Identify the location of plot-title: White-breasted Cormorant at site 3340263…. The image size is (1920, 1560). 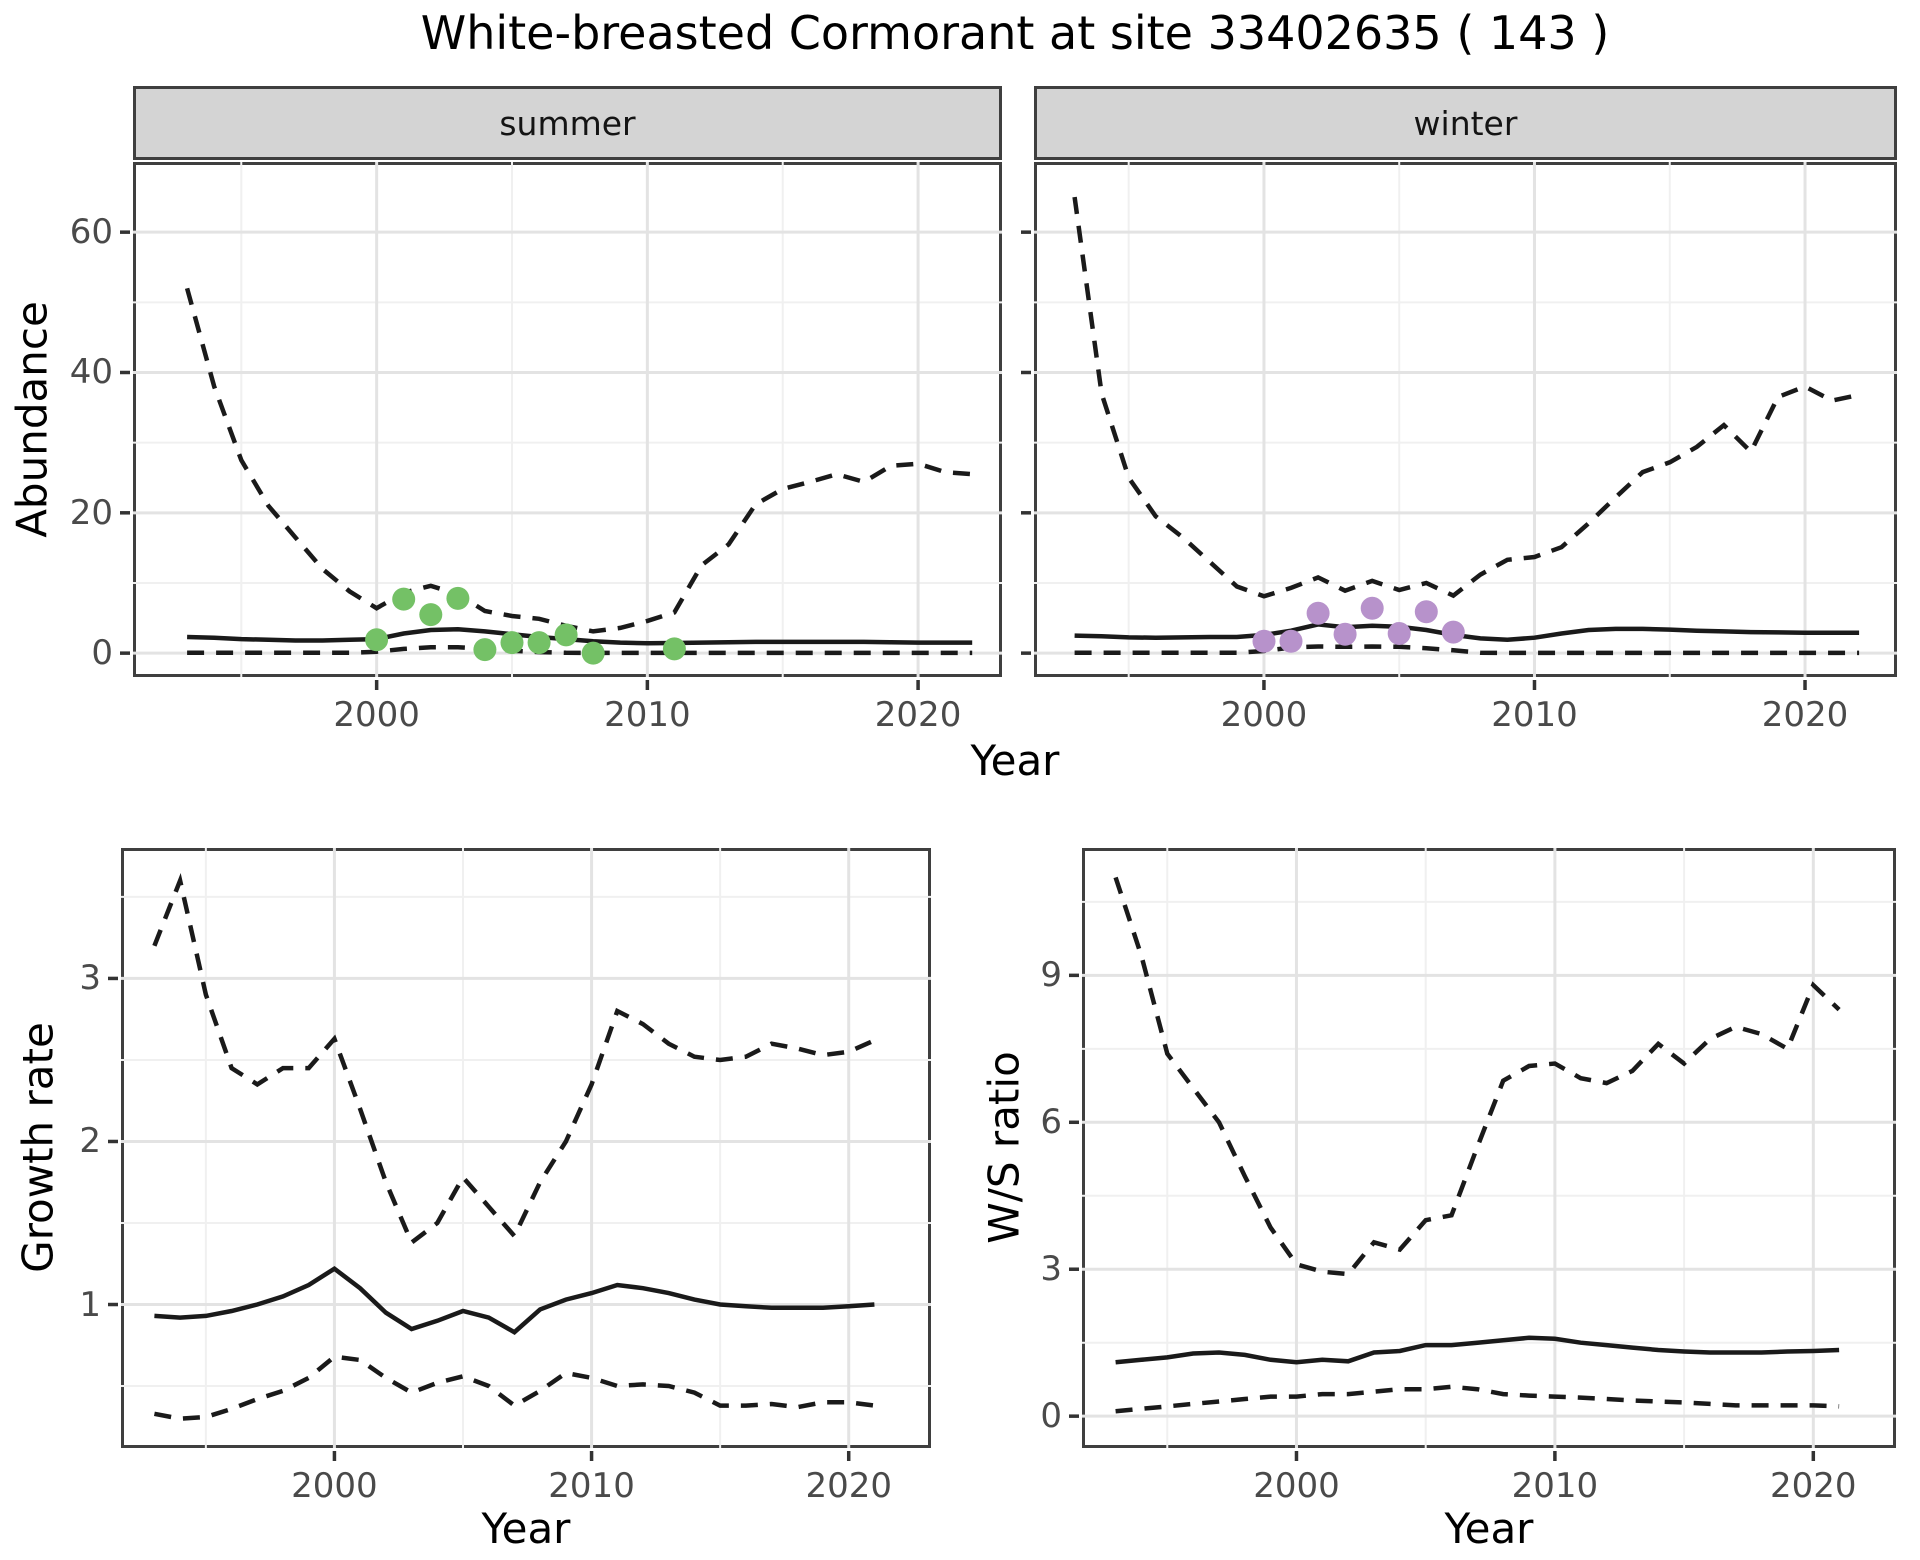
(1015, 33).